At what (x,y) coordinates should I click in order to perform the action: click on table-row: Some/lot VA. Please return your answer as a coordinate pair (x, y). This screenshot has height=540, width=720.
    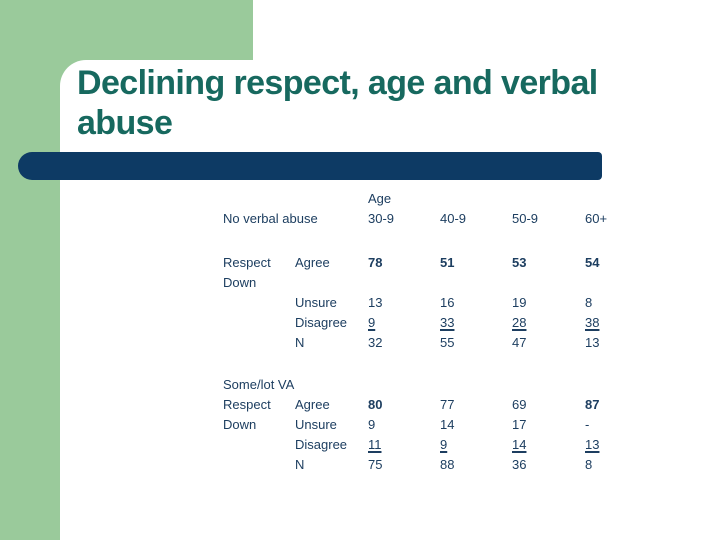
    Looking at the image, I should click on (439, 385).